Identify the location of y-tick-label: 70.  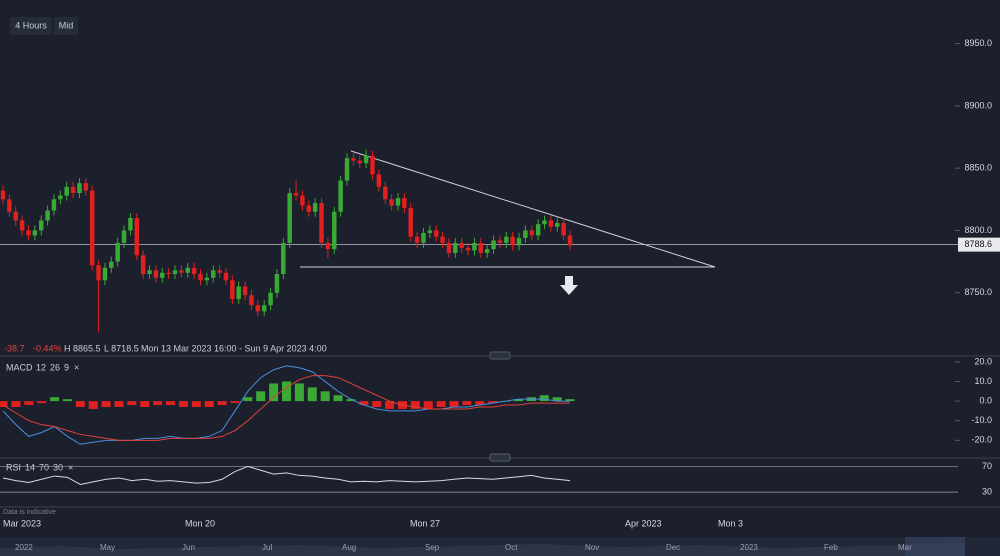
(987, 466).